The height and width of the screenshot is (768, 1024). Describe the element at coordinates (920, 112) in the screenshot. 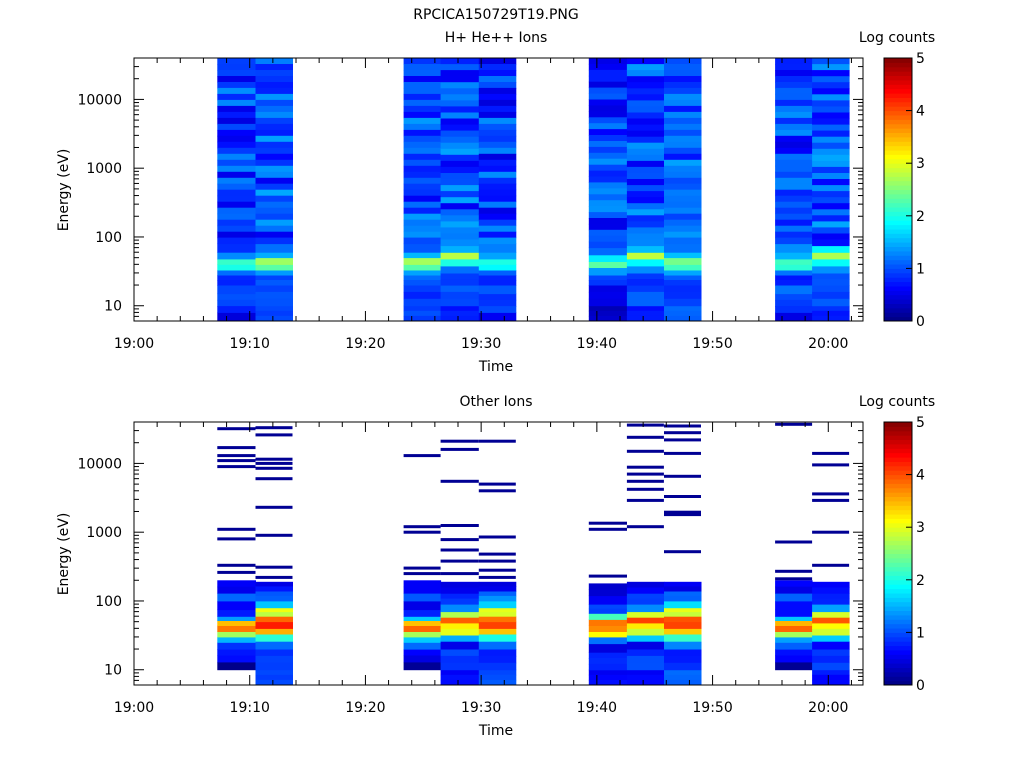

I see `colorbar-tick-label: 4` at that location.